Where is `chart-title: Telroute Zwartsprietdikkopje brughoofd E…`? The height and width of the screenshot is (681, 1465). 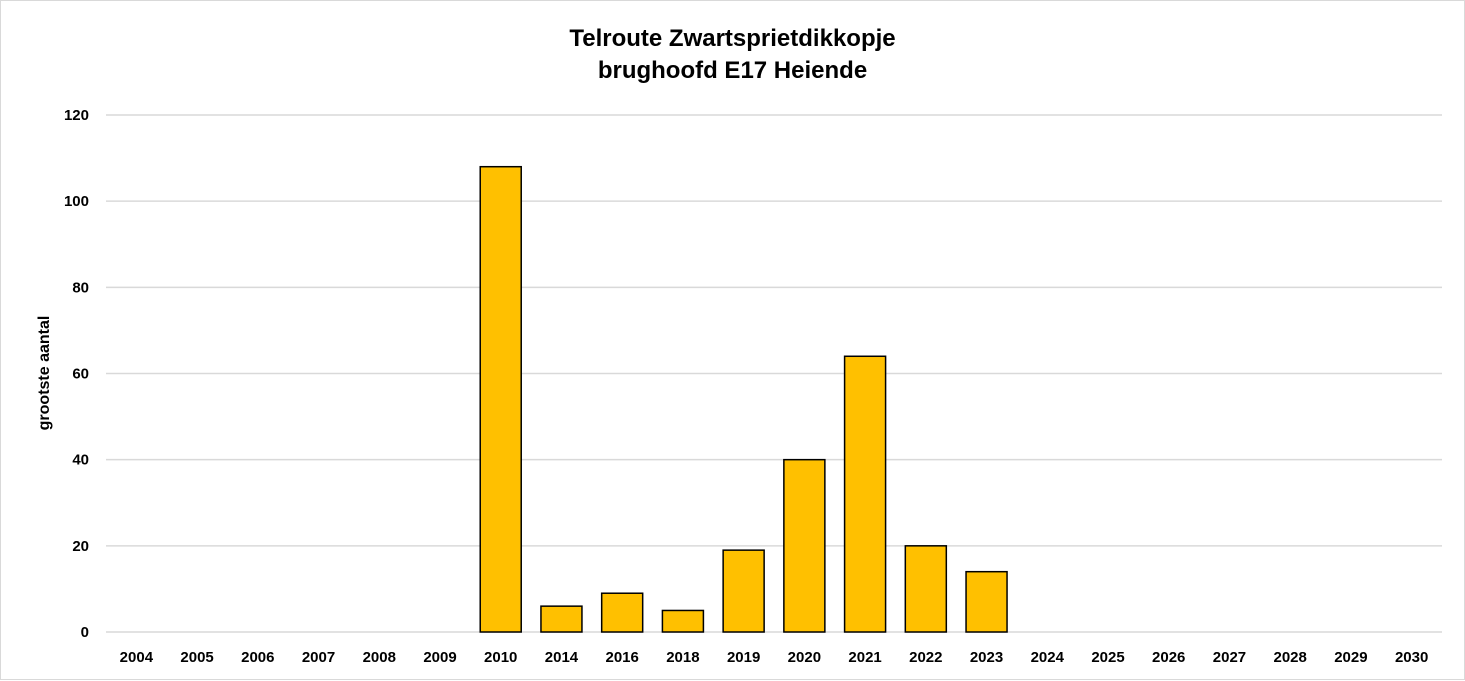 chart-title: Telroute Zwartsprietdikkopje brughoofd E… is located at coordinates (732, 55).